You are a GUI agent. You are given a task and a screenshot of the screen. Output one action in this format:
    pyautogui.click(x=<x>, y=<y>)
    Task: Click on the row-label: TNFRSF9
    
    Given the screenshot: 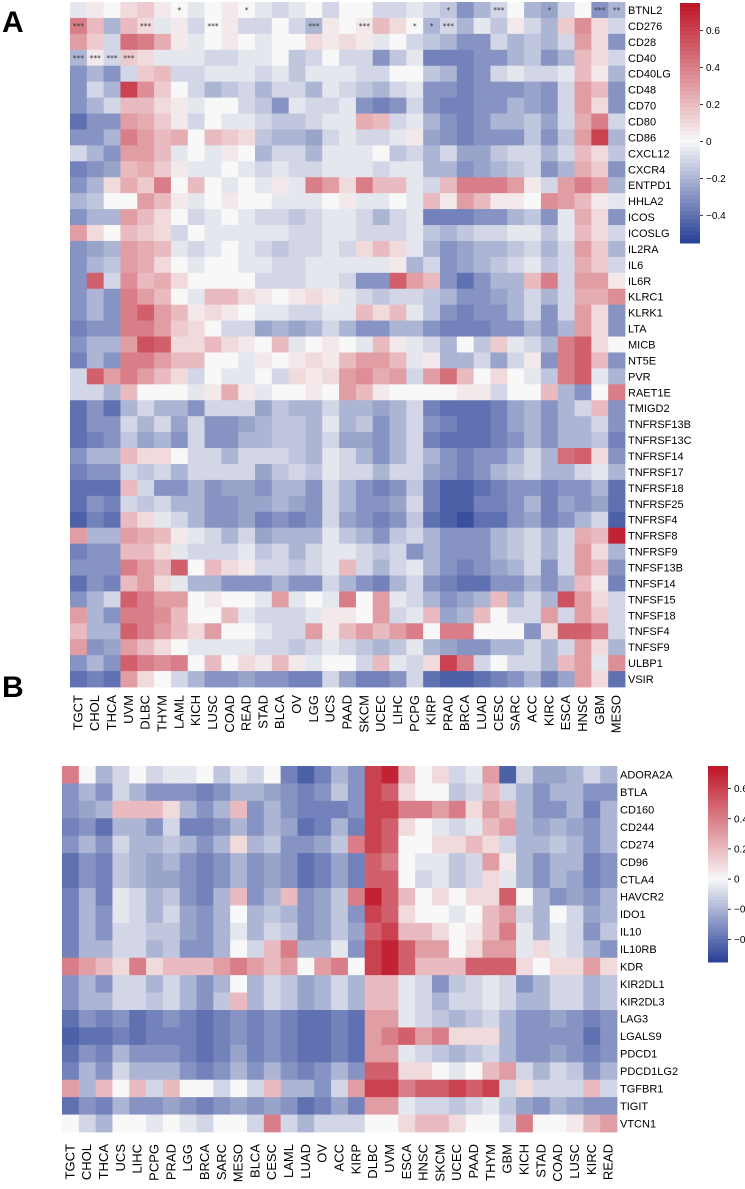 What is the action you would take?
    pyautogui.click(x=653, y=553)
    